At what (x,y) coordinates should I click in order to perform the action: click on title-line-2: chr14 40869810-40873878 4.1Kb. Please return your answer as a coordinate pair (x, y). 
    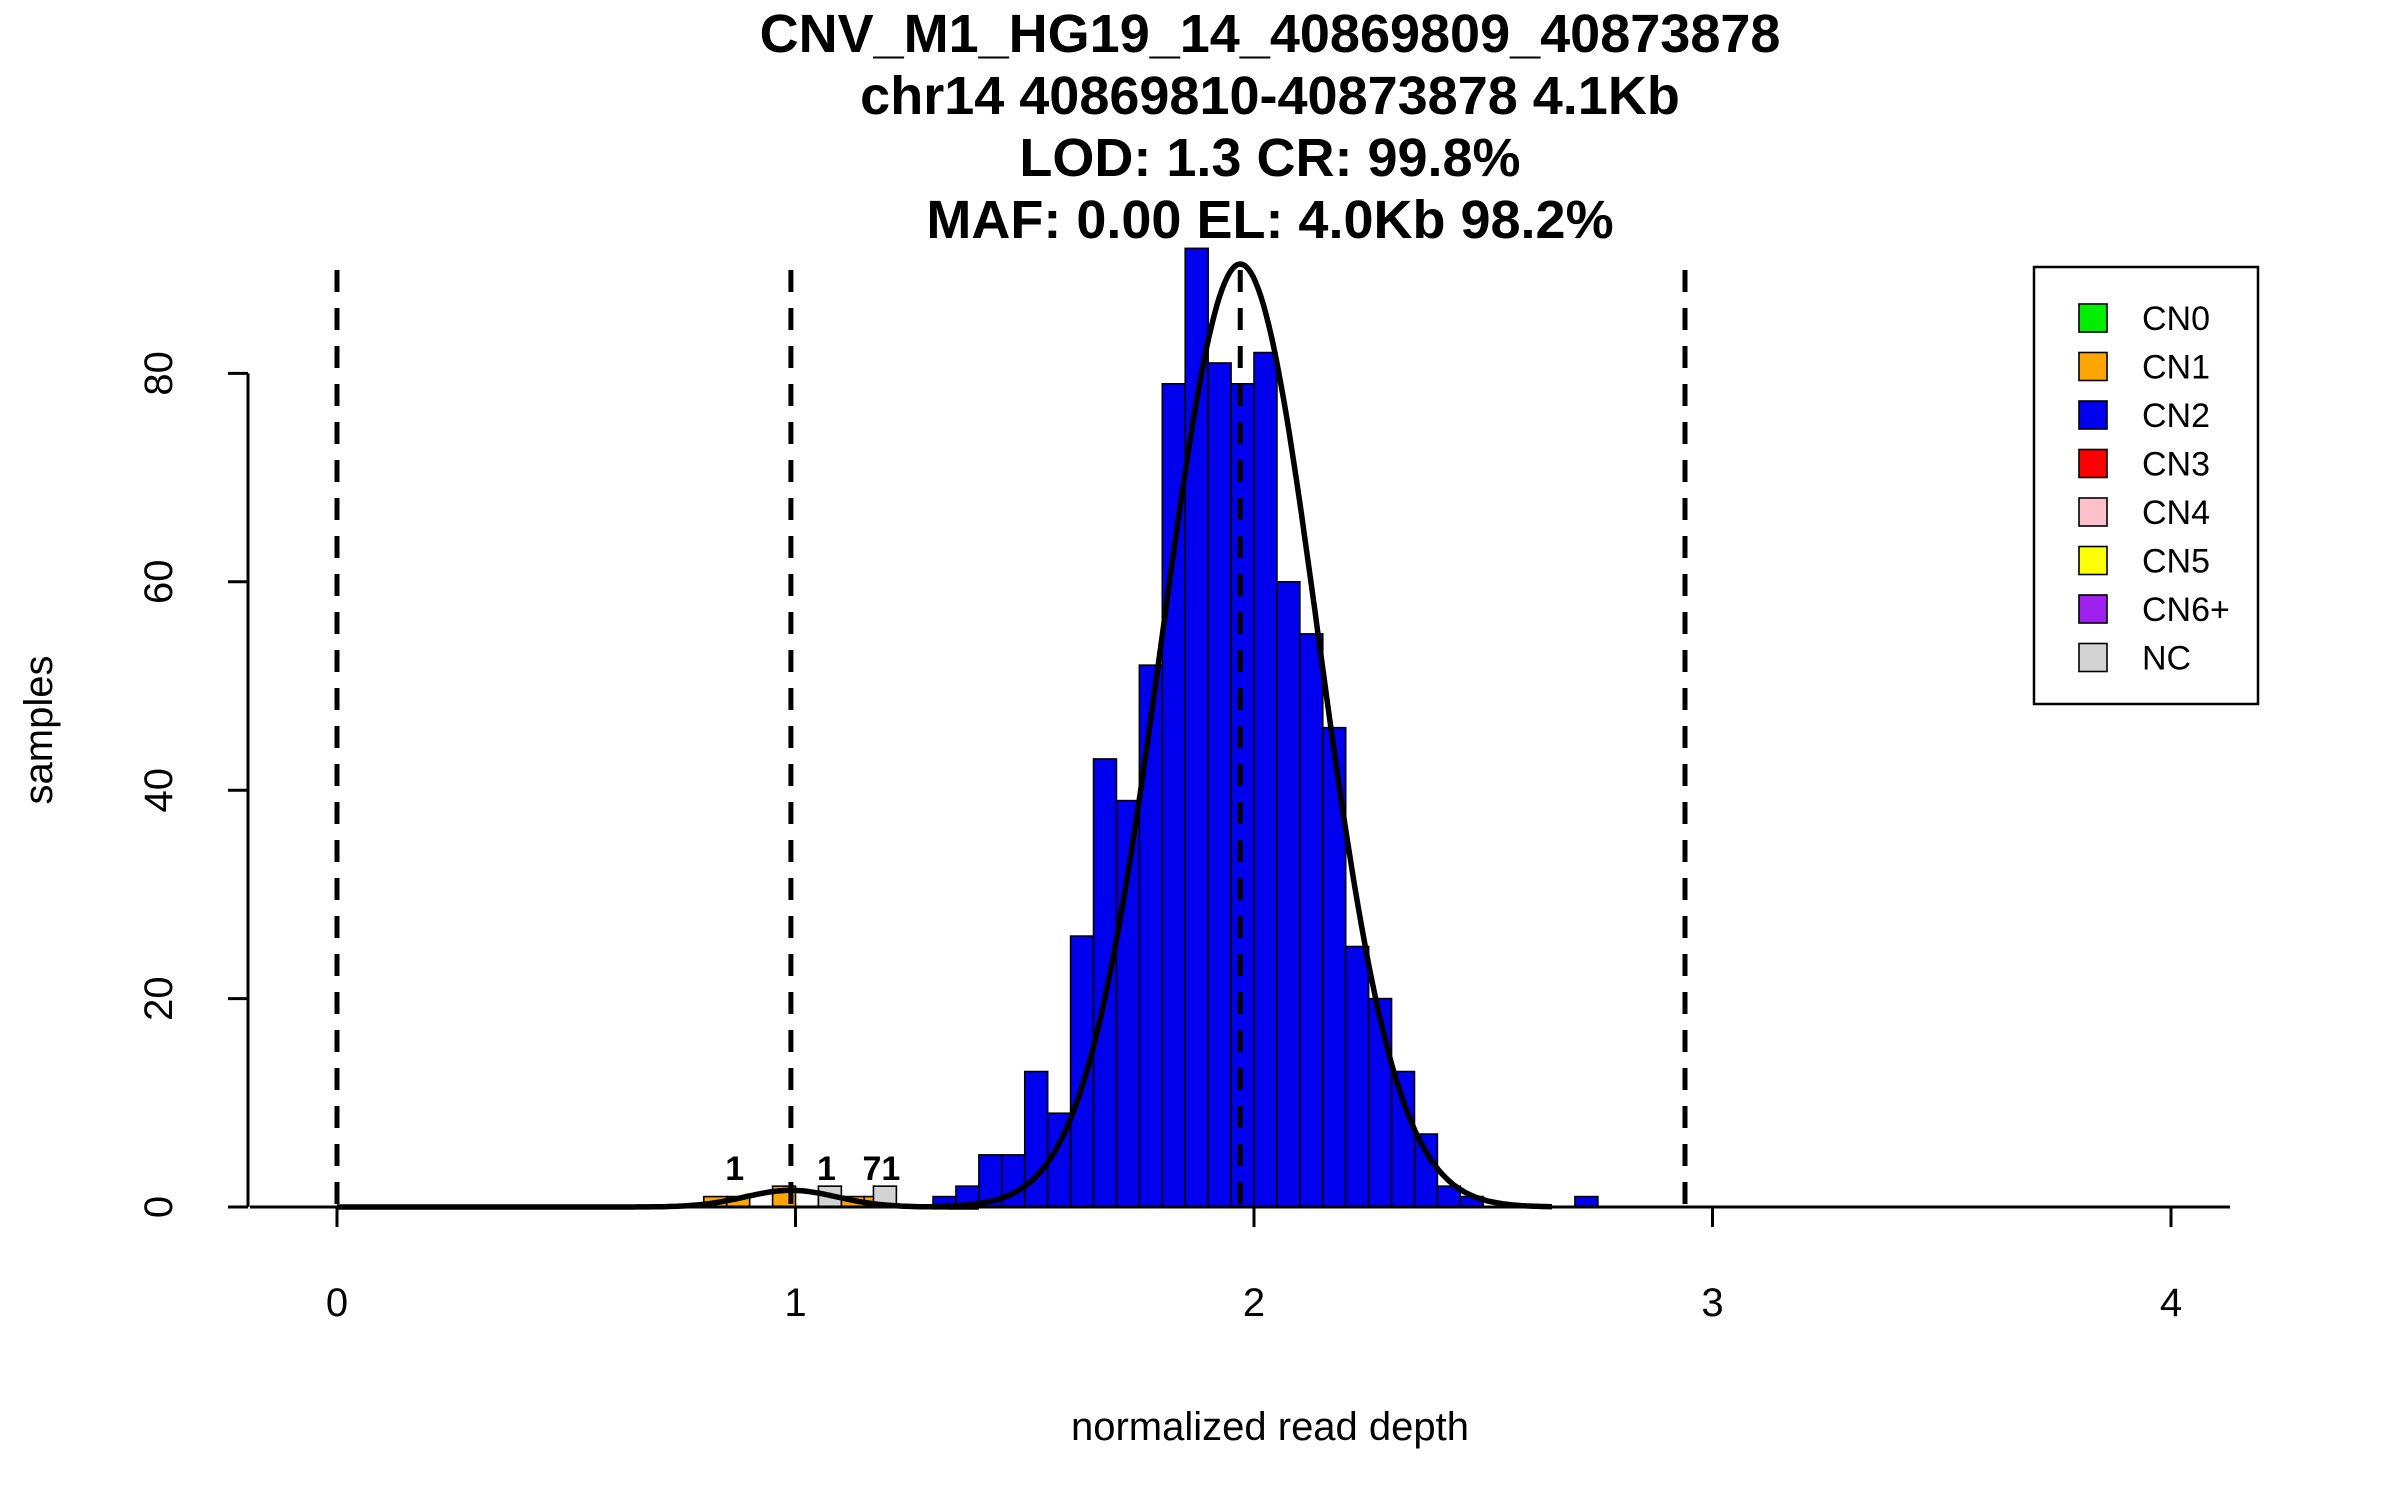
    Looking at the image, I should click on (1270, 96).